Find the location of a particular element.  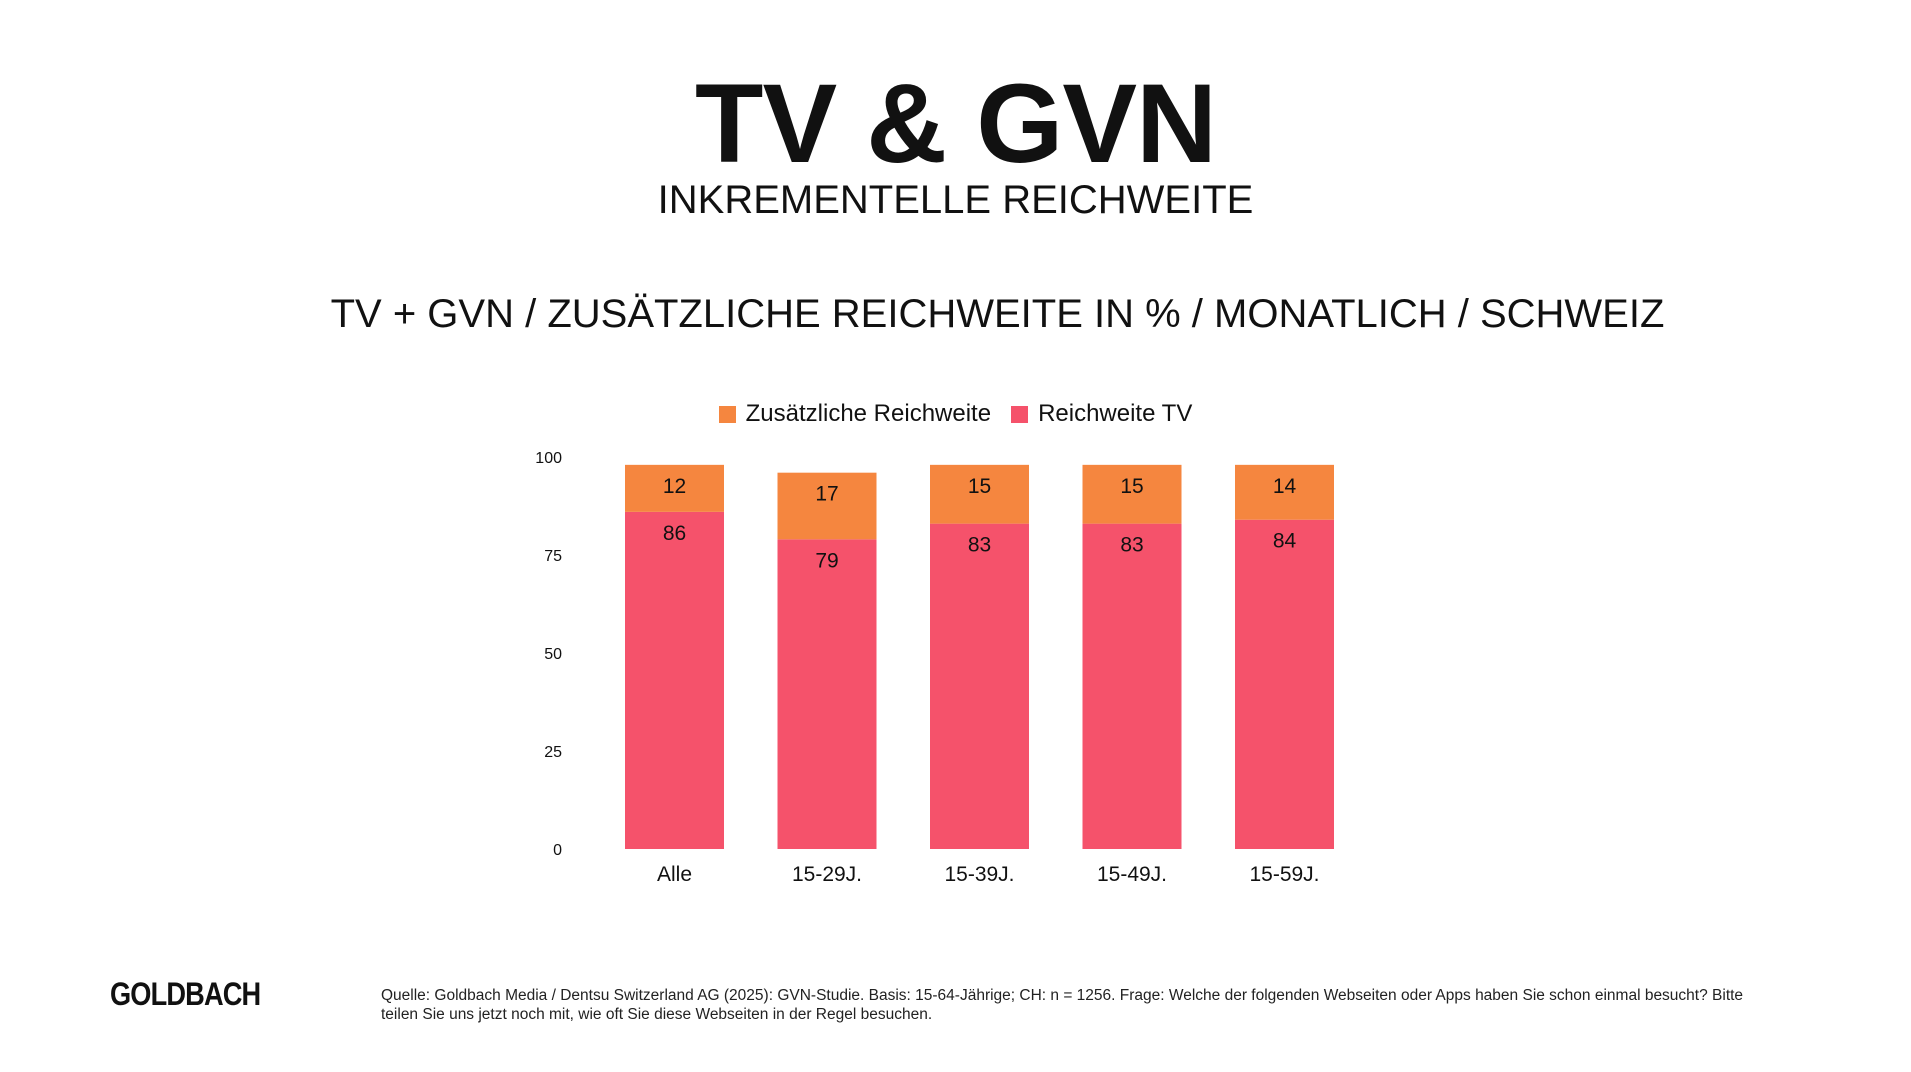

page-title: TV & GVN is located at coordinates (956, 123).